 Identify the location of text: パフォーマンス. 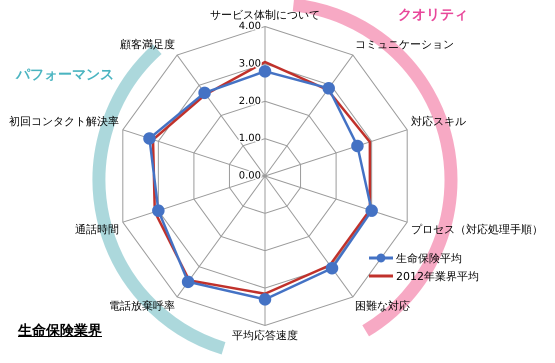
(65, 75).